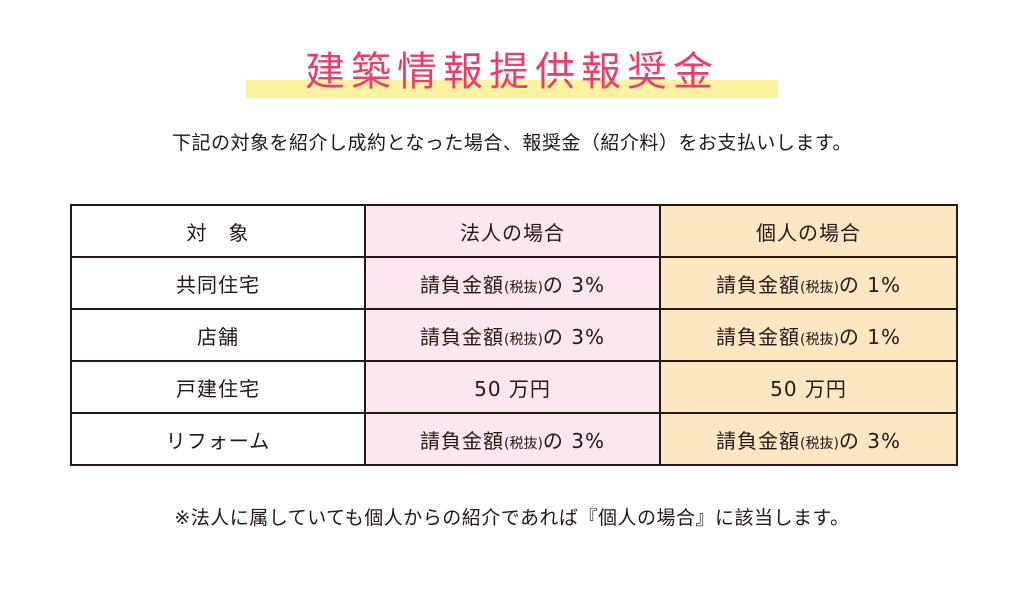 The width and height of the screenshot is (1024, 600). What do you see at coordinates (218, 283) in the screenshot?
I see `row-target: 共同住宅` at bounding box center [218, 283].